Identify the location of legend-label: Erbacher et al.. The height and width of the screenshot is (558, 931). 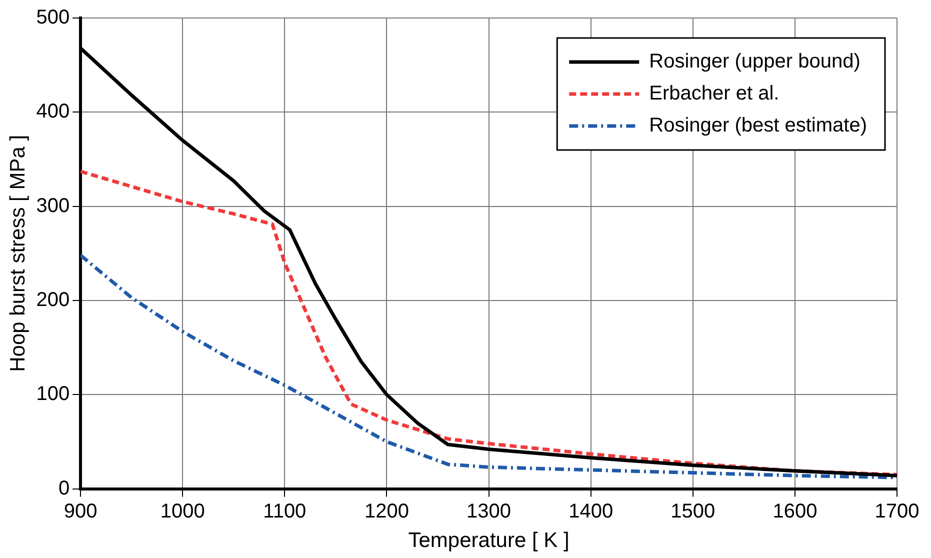
(714, 93).